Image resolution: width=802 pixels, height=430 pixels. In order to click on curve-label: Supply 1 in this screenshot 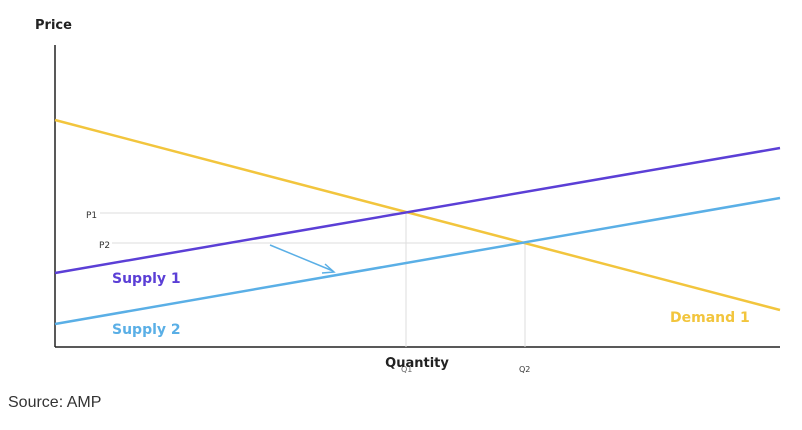, I will do `click(146, 279)`.